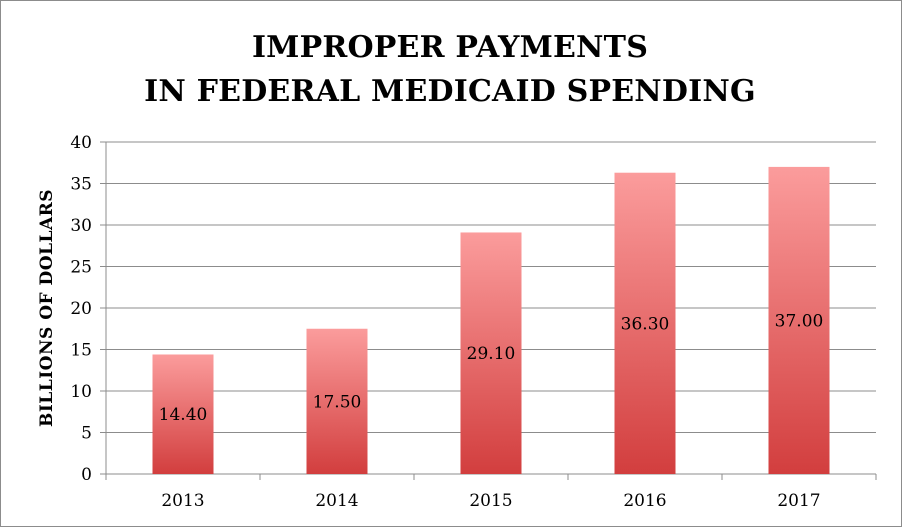  I want to click on y-tick-label: 10, so click(81, 392).